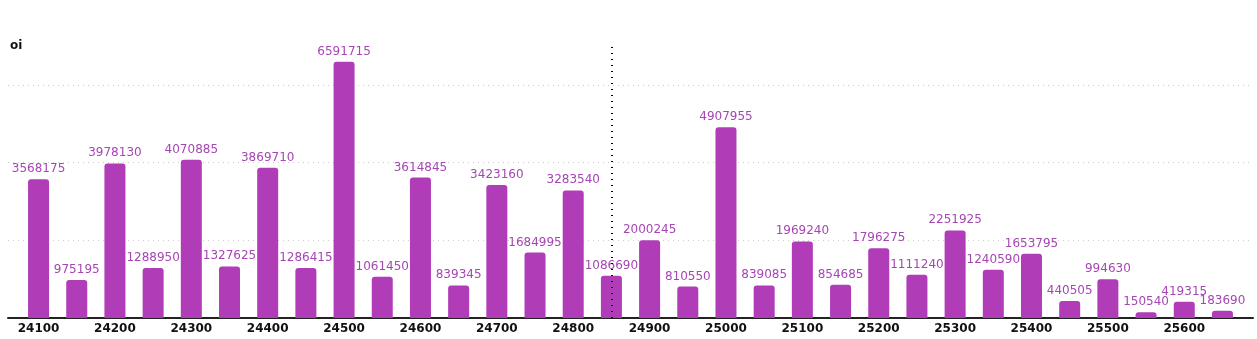 Image resolution: width=1257 pixels, height=339 pixels. I want to click on data-label: 1086690, so click(611, 264).